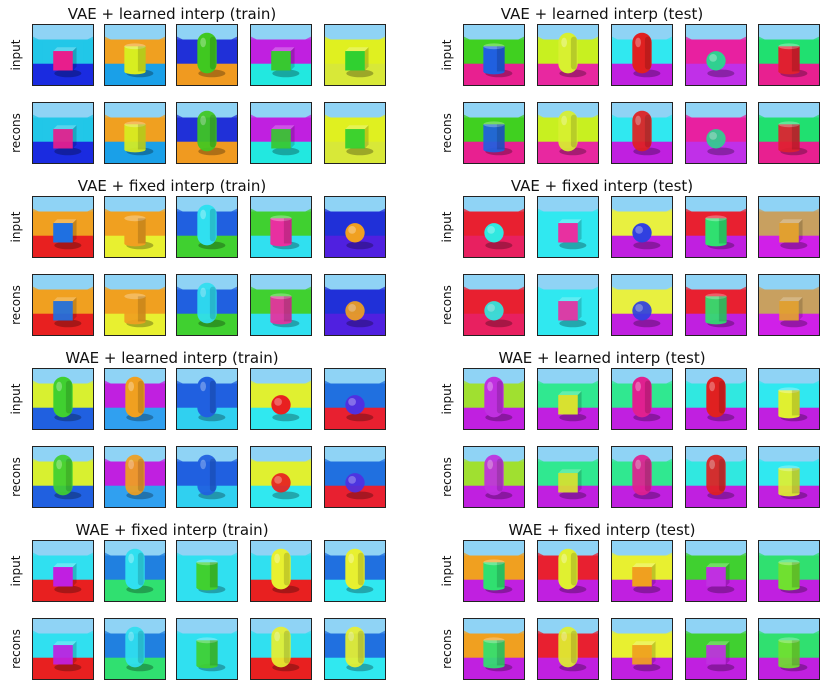 This screenshot has height=696, width=830. What do you see at coordinates (602, 14) in the screenshot?
I see `panel-title: VAE + learned interp (test)` at bounding box center [602, 14].